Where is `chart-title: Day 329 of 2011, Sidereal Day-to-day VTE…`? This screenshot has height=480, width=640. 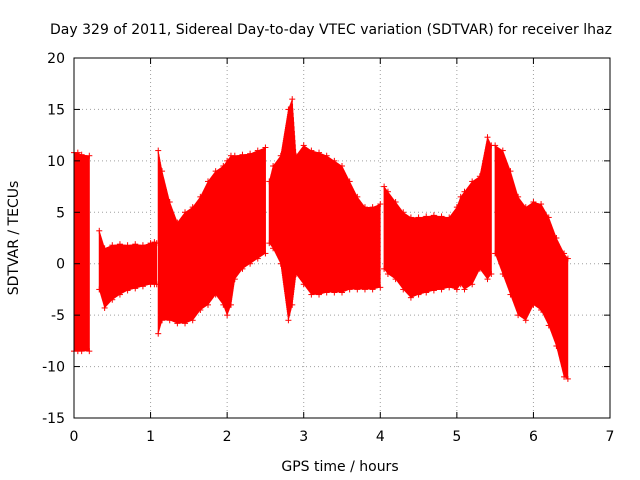 chart-title: Day 329 of 2011, Sidereal Day-to-day VTE… is located at coordinates (331, 30).